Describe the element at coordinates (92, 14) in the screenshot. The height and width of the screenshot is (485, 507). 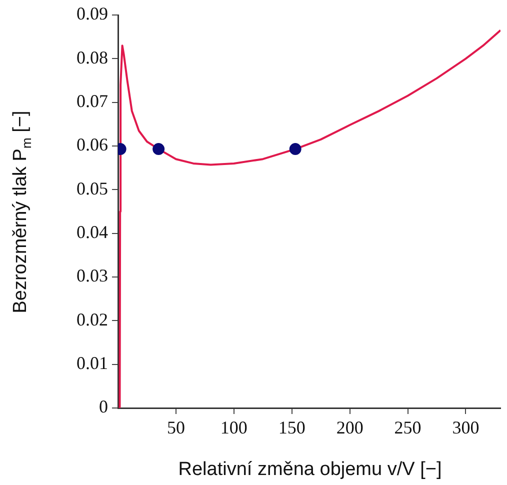
I see `y-tick-label: 0.09` at that location.